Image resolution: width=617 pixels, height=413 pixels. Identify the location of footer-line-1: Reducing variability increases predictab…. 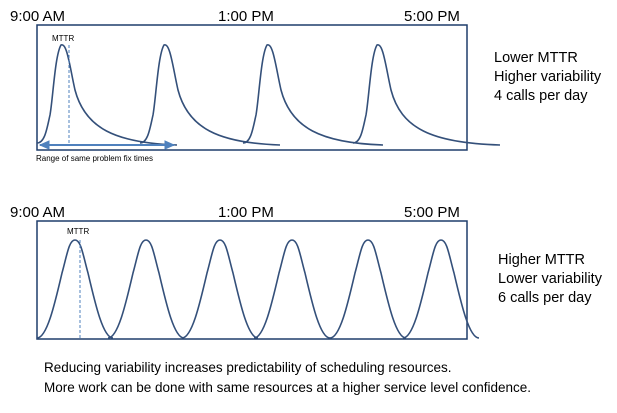
(247, 367).